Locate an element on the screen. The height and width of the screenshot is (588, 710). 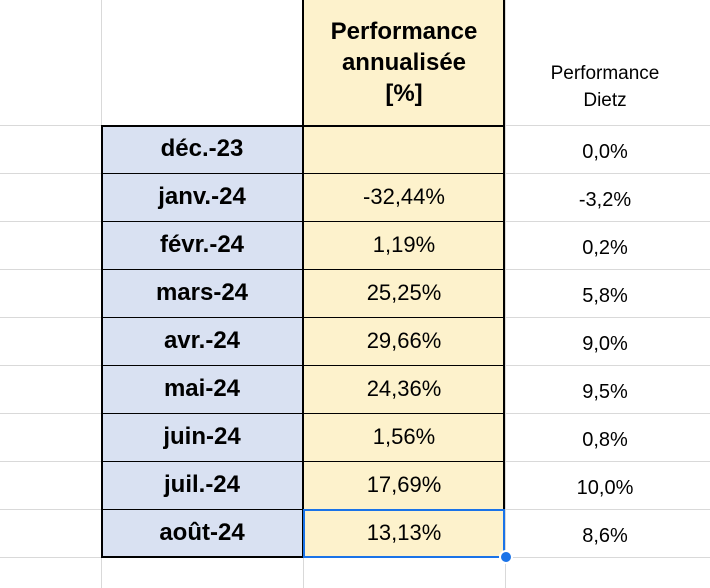
perf-annualisee-cell is located at coordinates (404, 149).